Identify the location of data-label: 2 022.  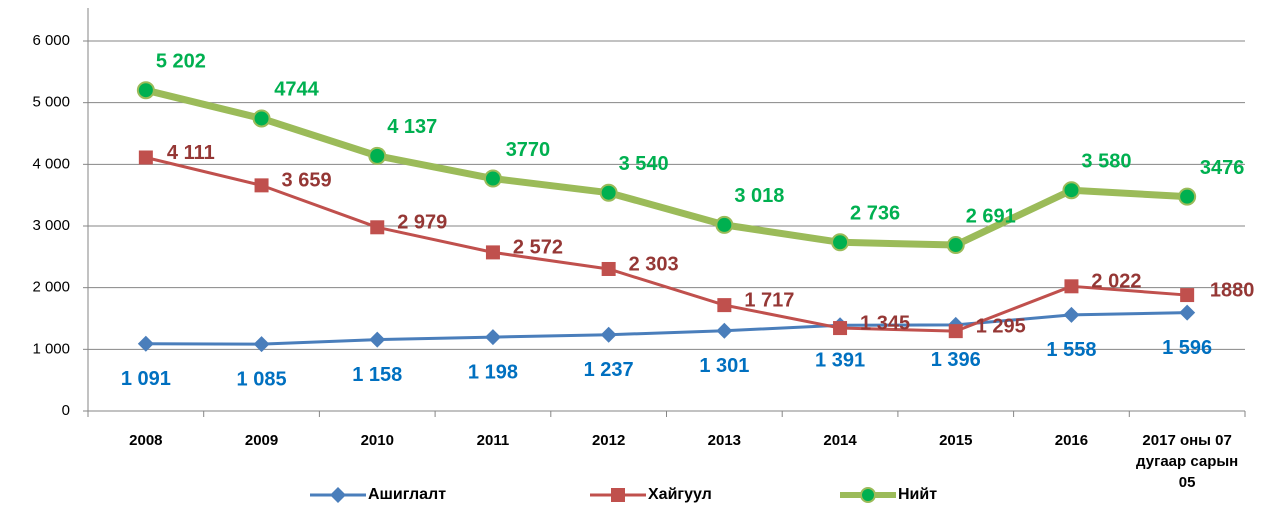
(1116, 282).